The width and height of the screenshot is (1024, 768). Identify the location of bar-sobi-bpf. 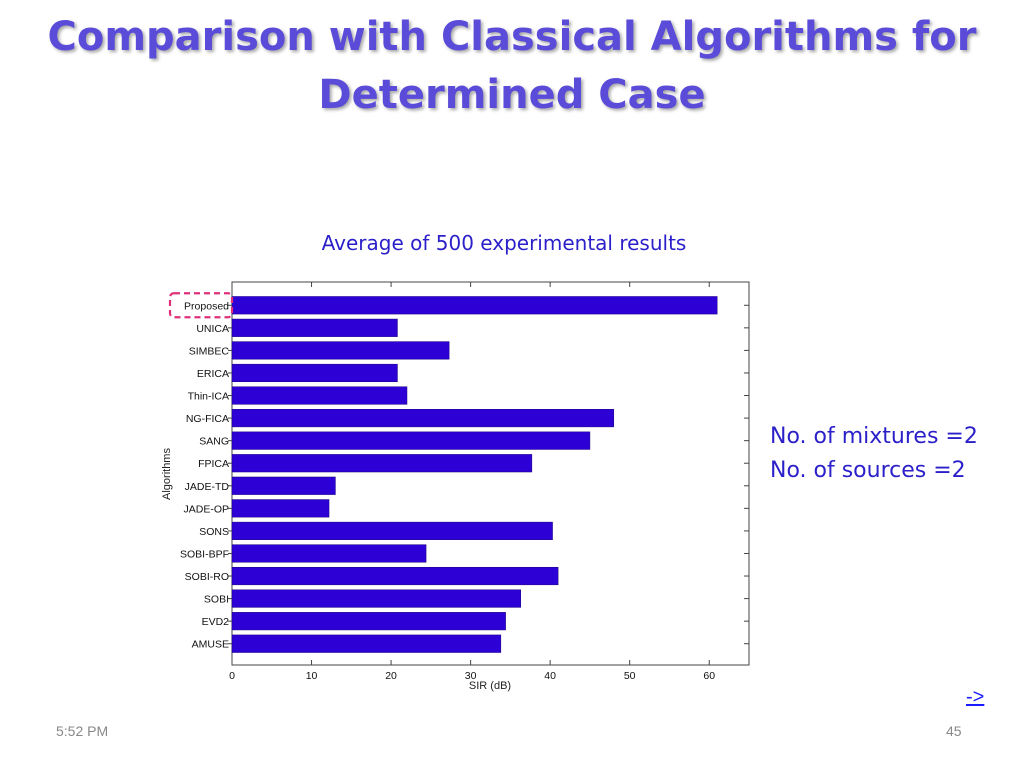
(329, 553).